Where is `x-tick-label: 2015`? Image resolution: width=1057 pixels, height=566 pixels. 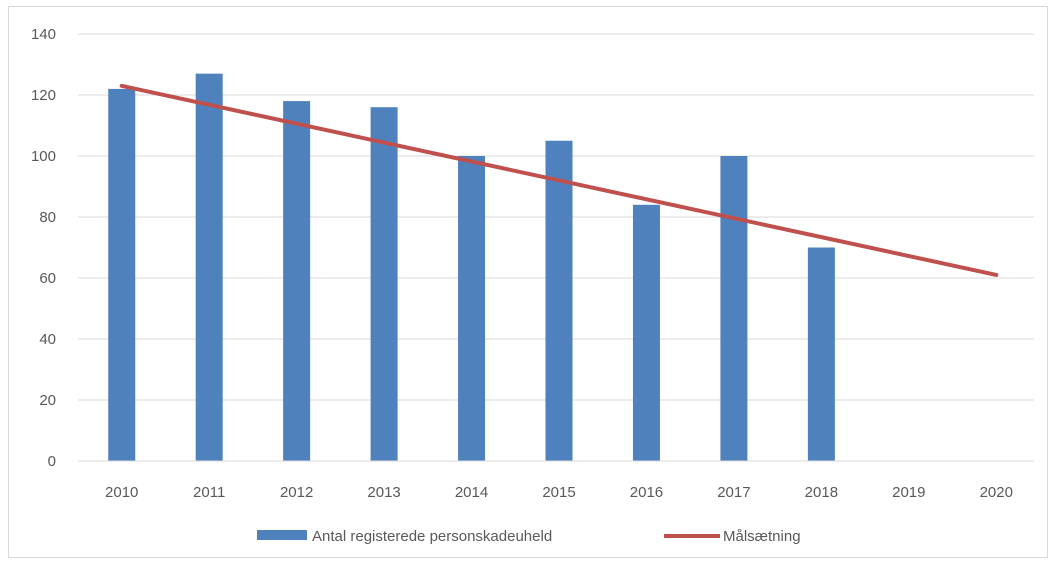 x-tick-label: 2015 is located at coordinates (558, 492).